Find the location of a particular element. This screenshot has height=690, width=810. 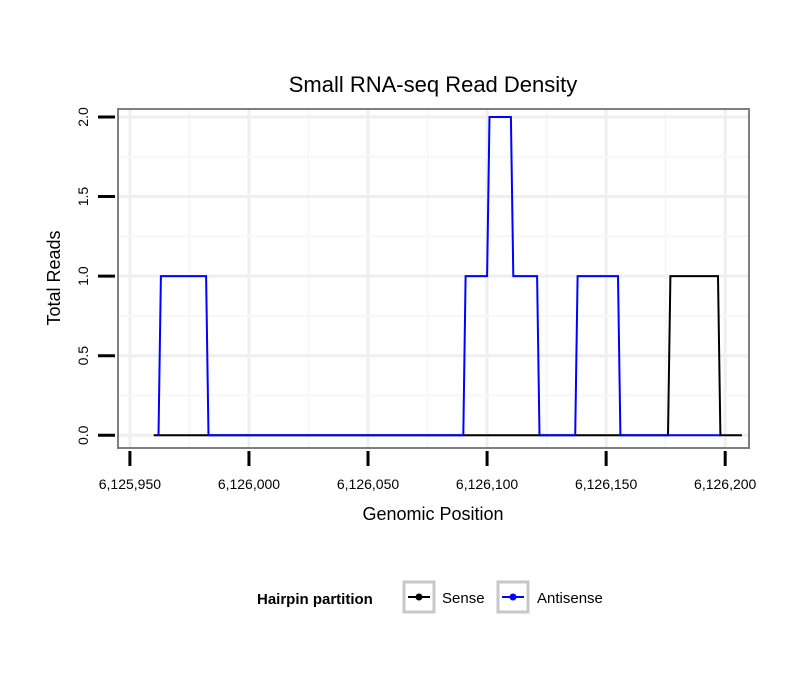

legend-label-sense: Sense is located at coordinates (463, 598).